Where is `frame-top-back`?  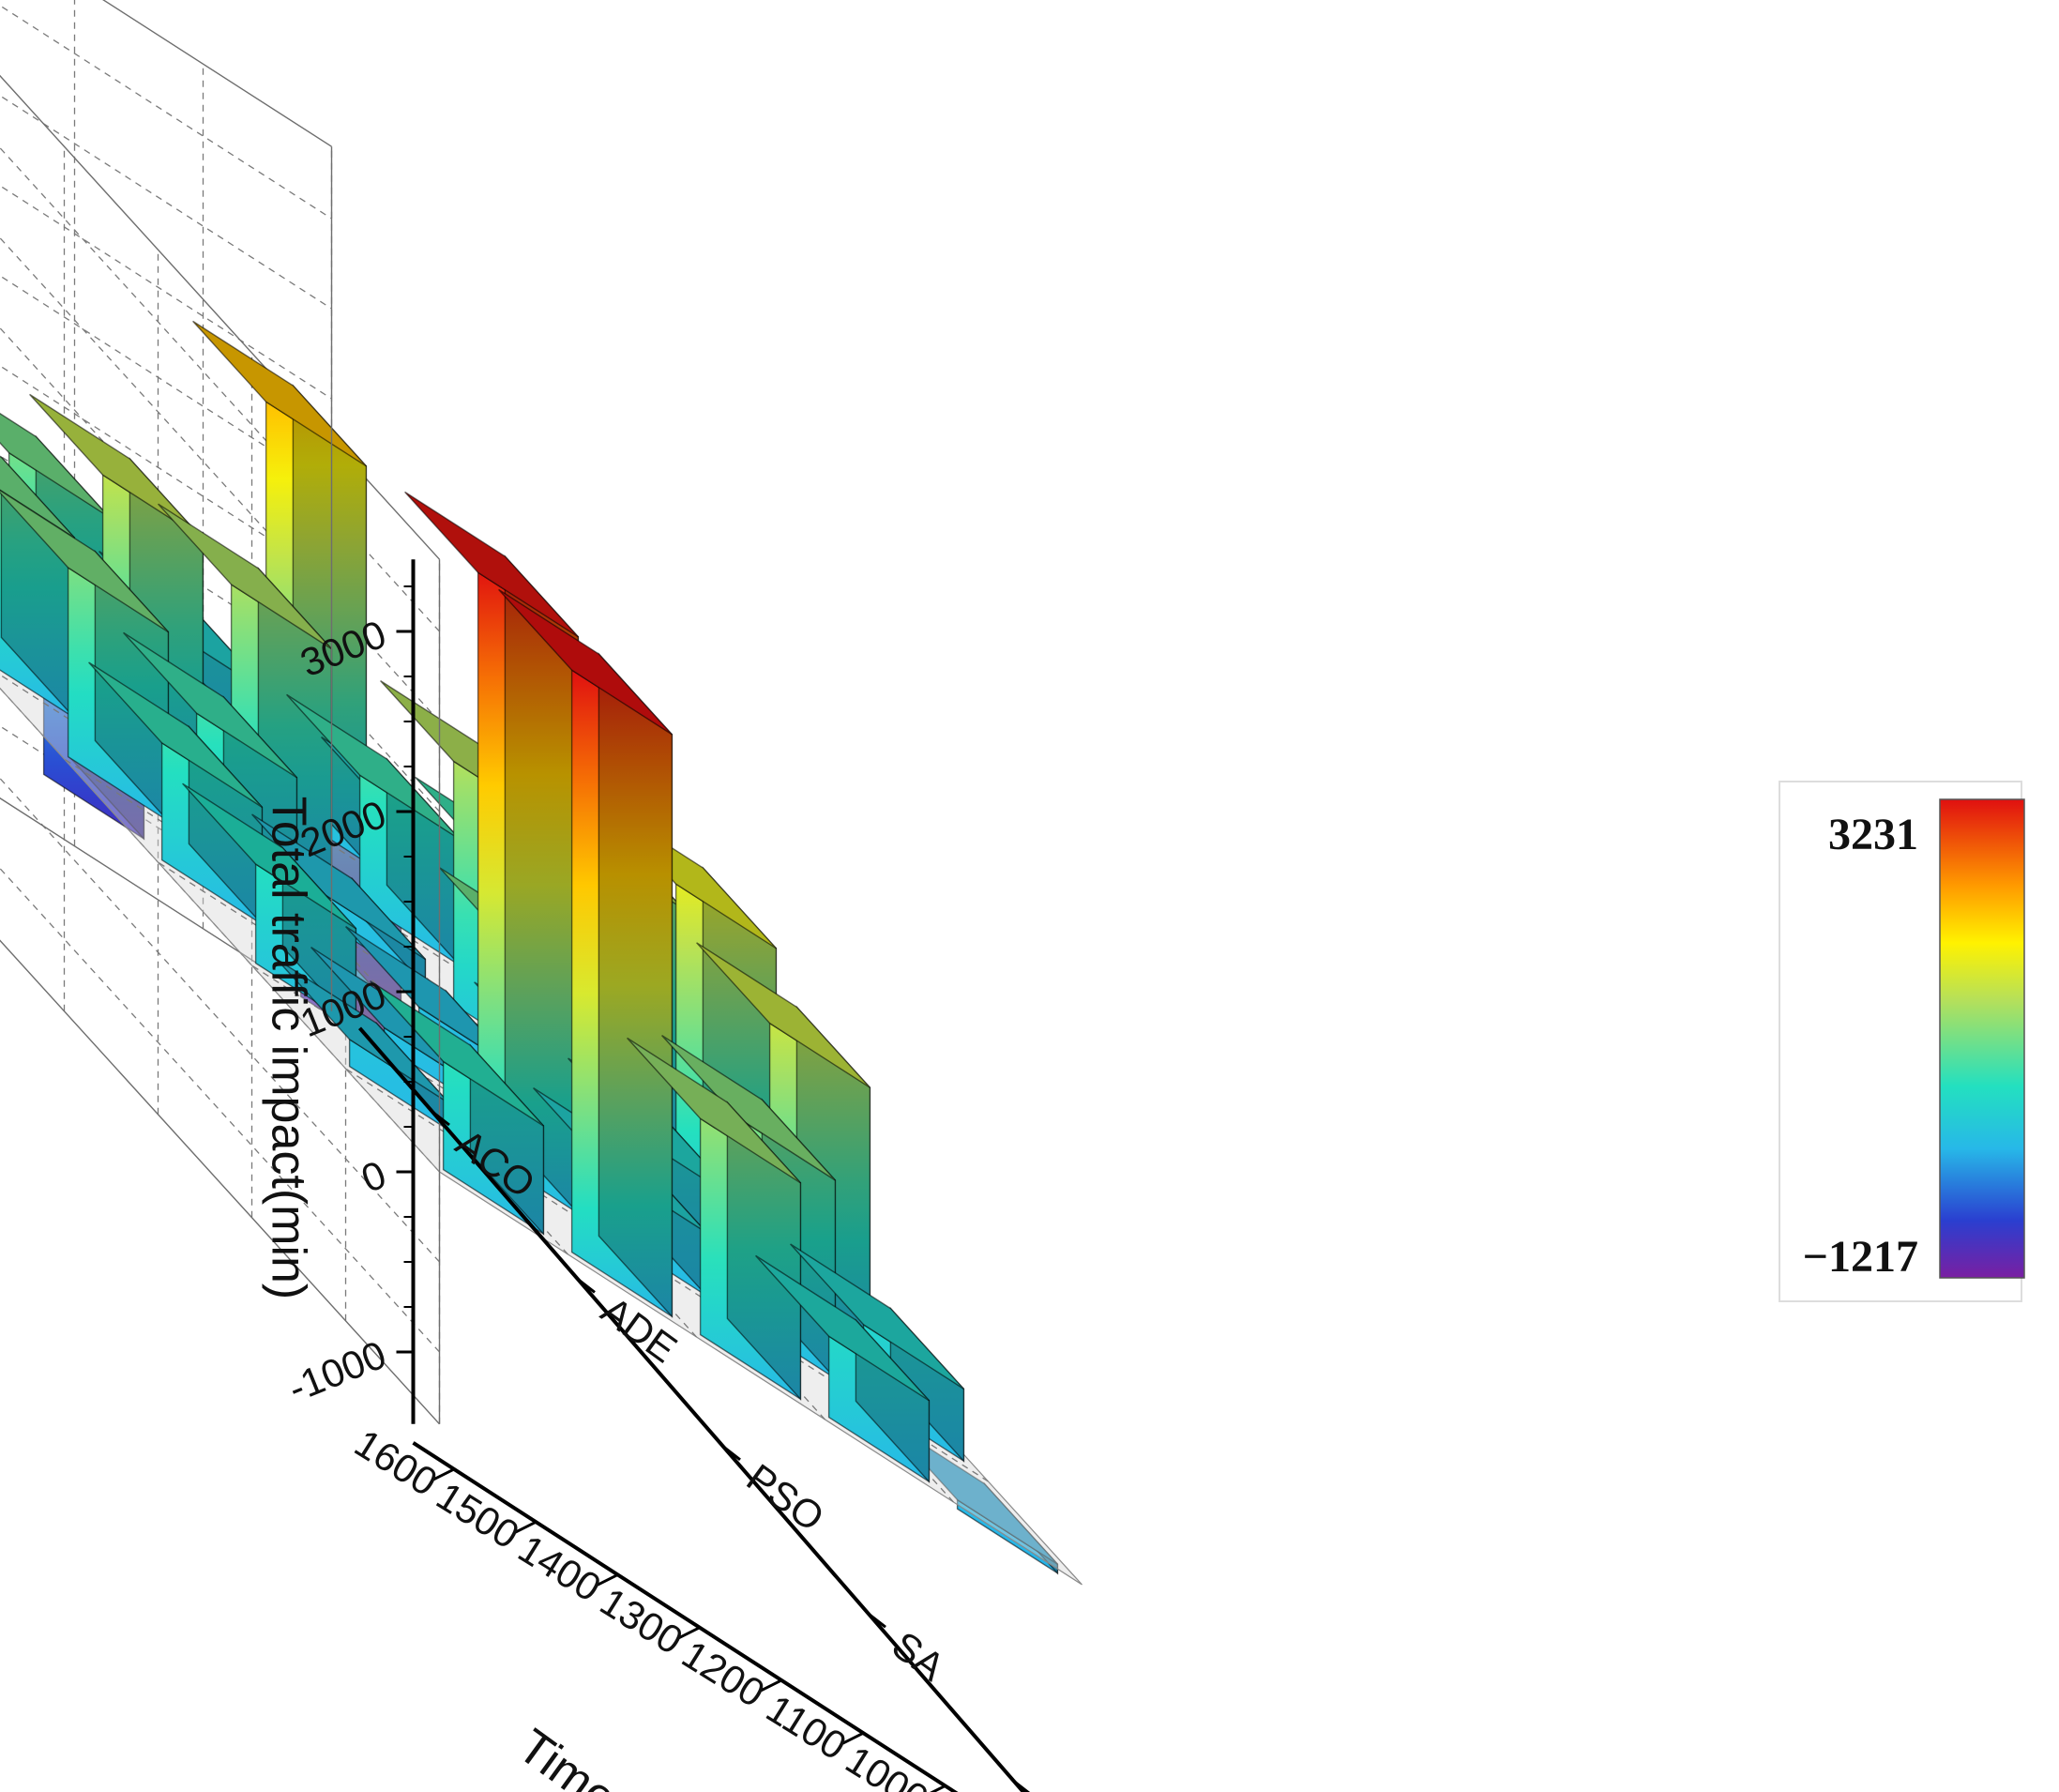
frame-top-back is located at coordinates (220, 280).